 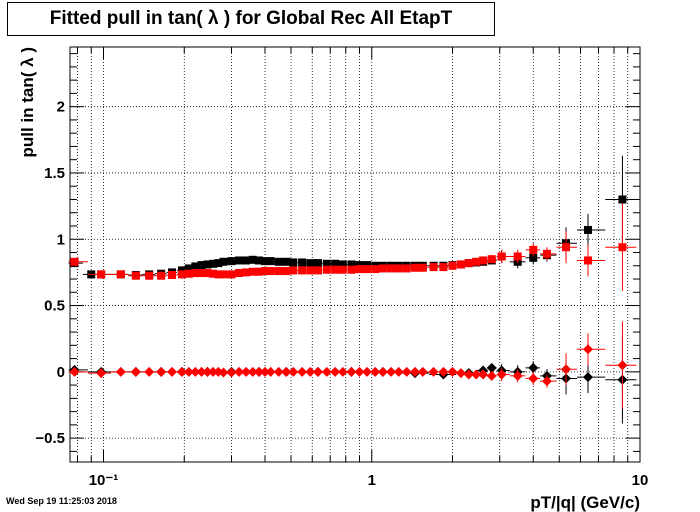 I want to click on x-tick-label: 10⁻¹, so click(x=104, y=480).